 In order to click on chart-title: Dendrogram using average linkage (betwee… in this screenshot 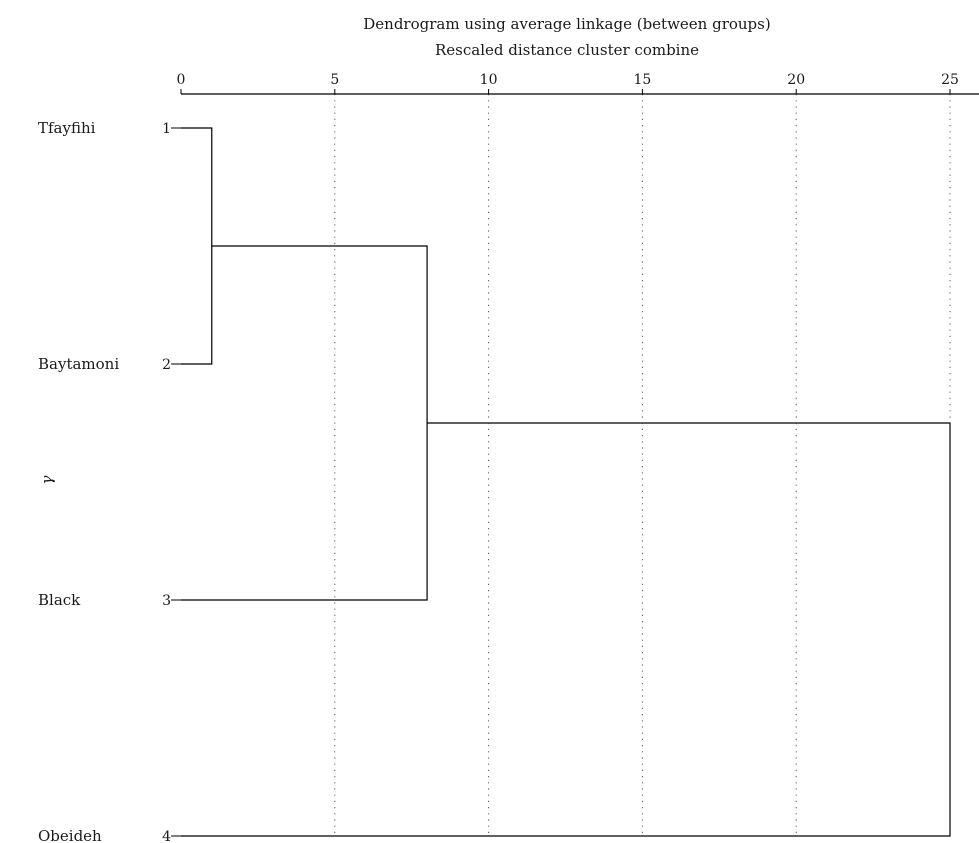, I will do `click(566, 24)`.